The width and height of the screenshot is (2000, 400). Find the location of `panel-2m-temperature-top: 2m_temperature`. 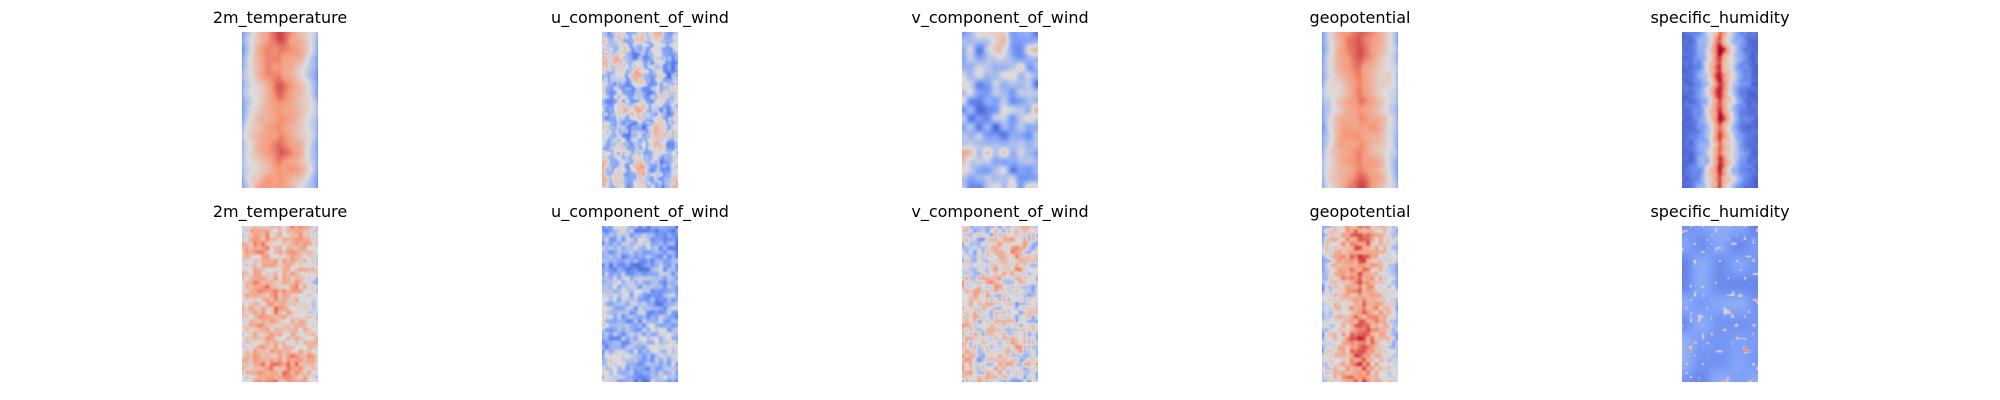

panel-2m-temperature-top: 2m_temperature is located at coordinates (280, 98).